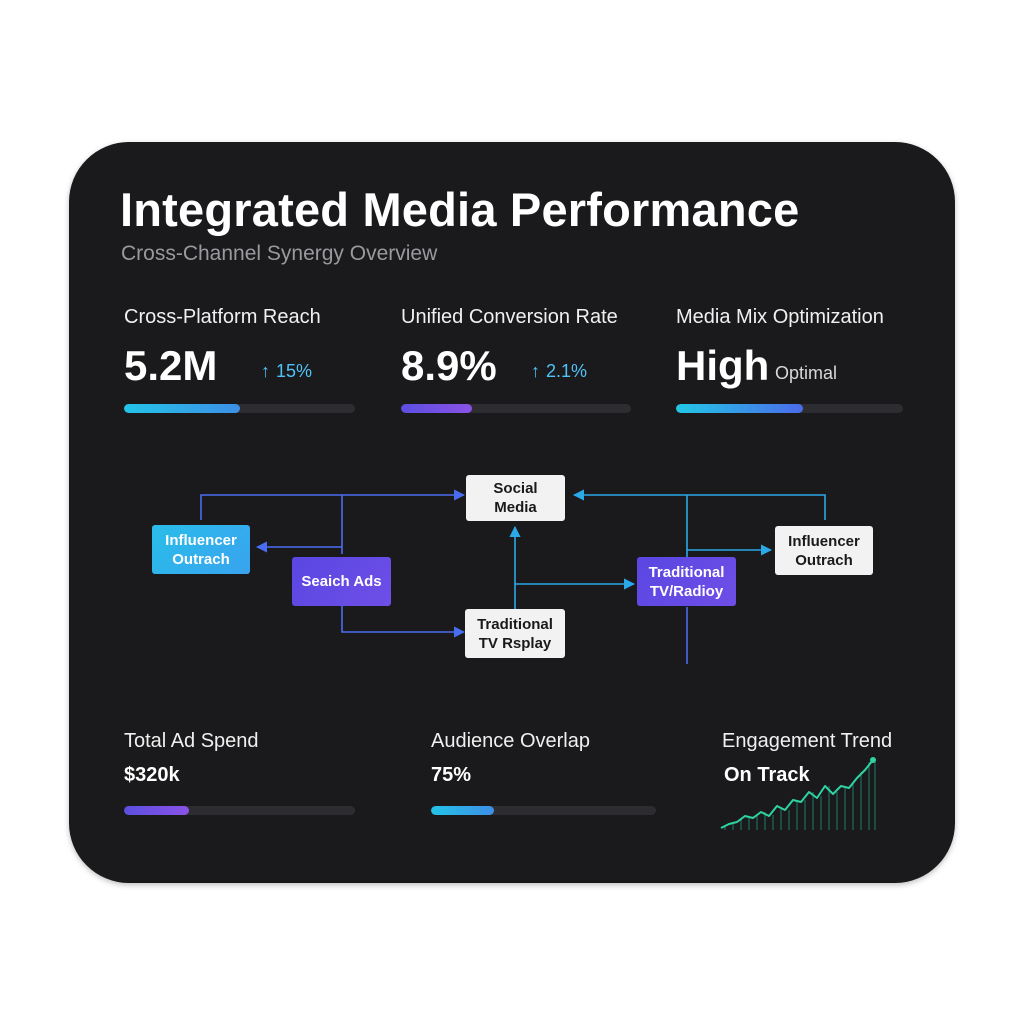  I want to click on kpi-value: 8.9%, so click(449, 365).